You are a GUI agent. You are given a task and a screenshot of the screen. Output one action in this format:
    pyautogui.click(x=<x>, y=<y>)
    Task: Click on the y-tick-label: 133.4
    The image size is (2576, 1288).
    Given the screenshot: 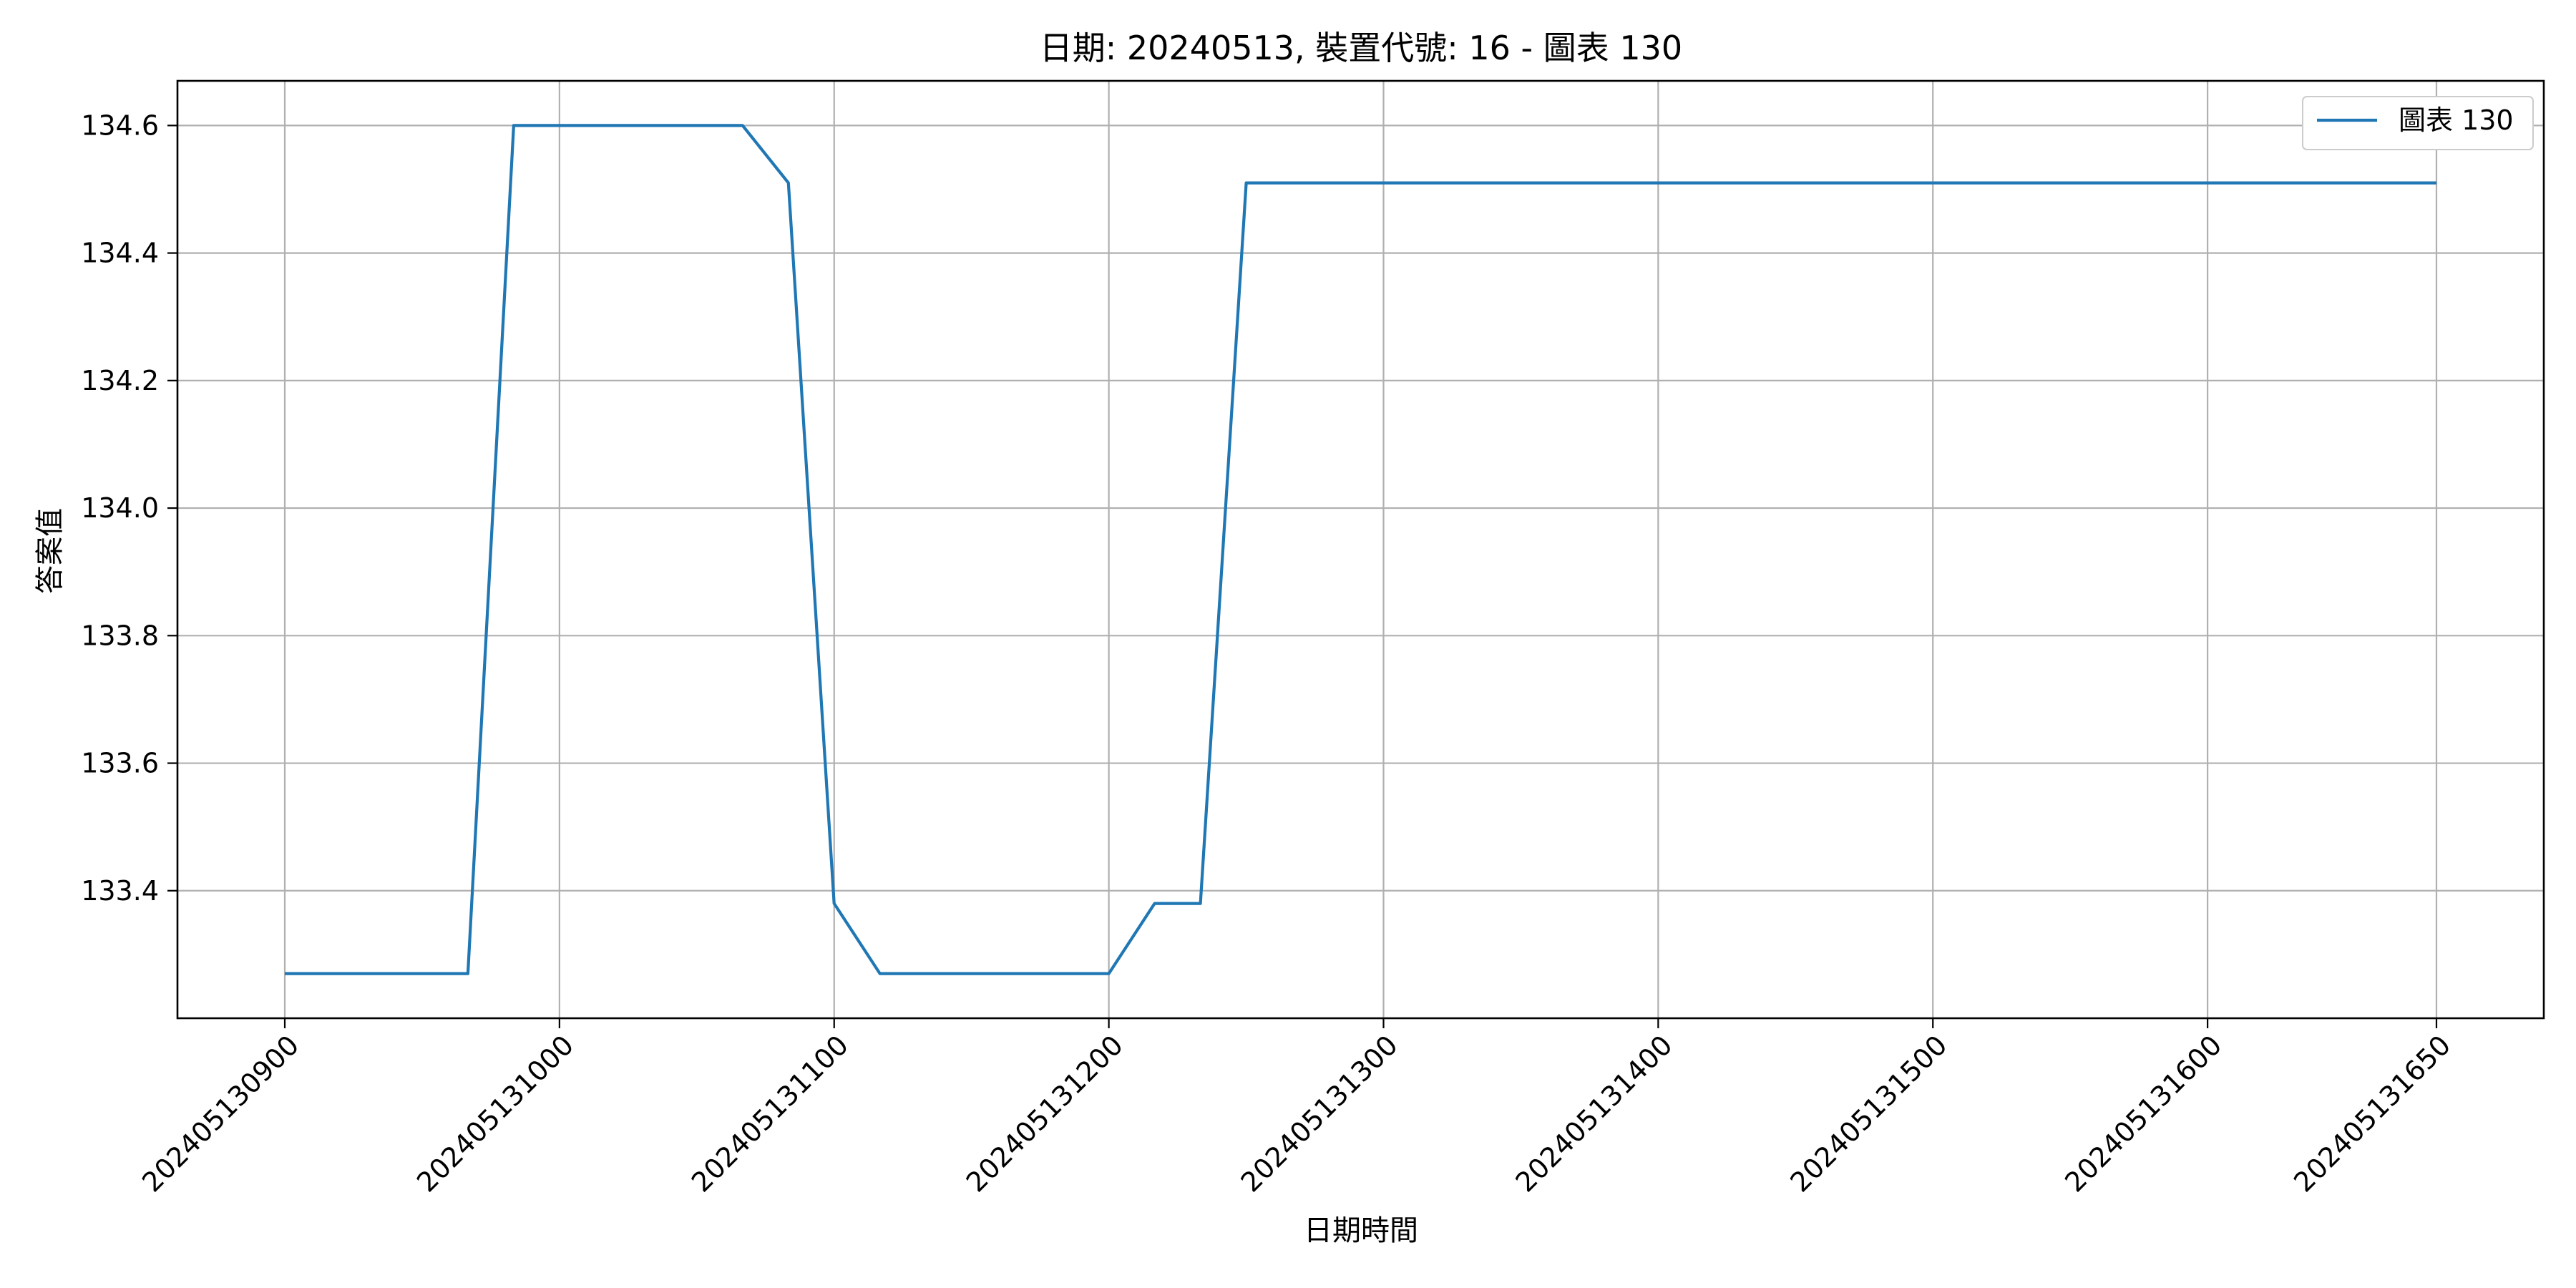 What is the action you would take?
    pyautogui.click(x=120, y=891)
    